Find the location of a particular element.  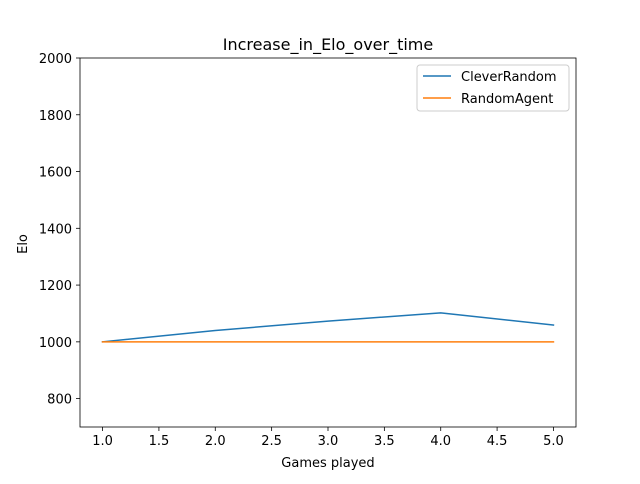

chart-title: Increase_in_Elo_over_time is located at coordinates (328, 45).